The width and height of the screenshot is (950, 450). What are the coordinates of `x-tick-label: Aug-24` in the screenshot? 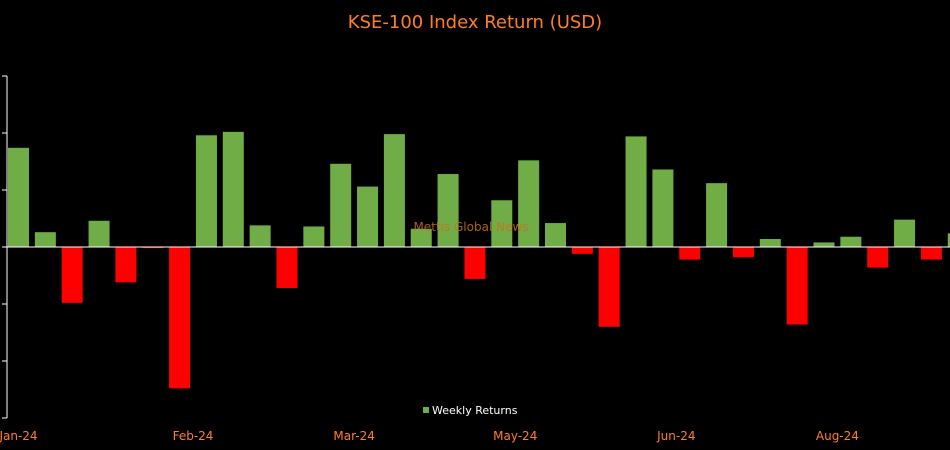 It's located at (837, 436).